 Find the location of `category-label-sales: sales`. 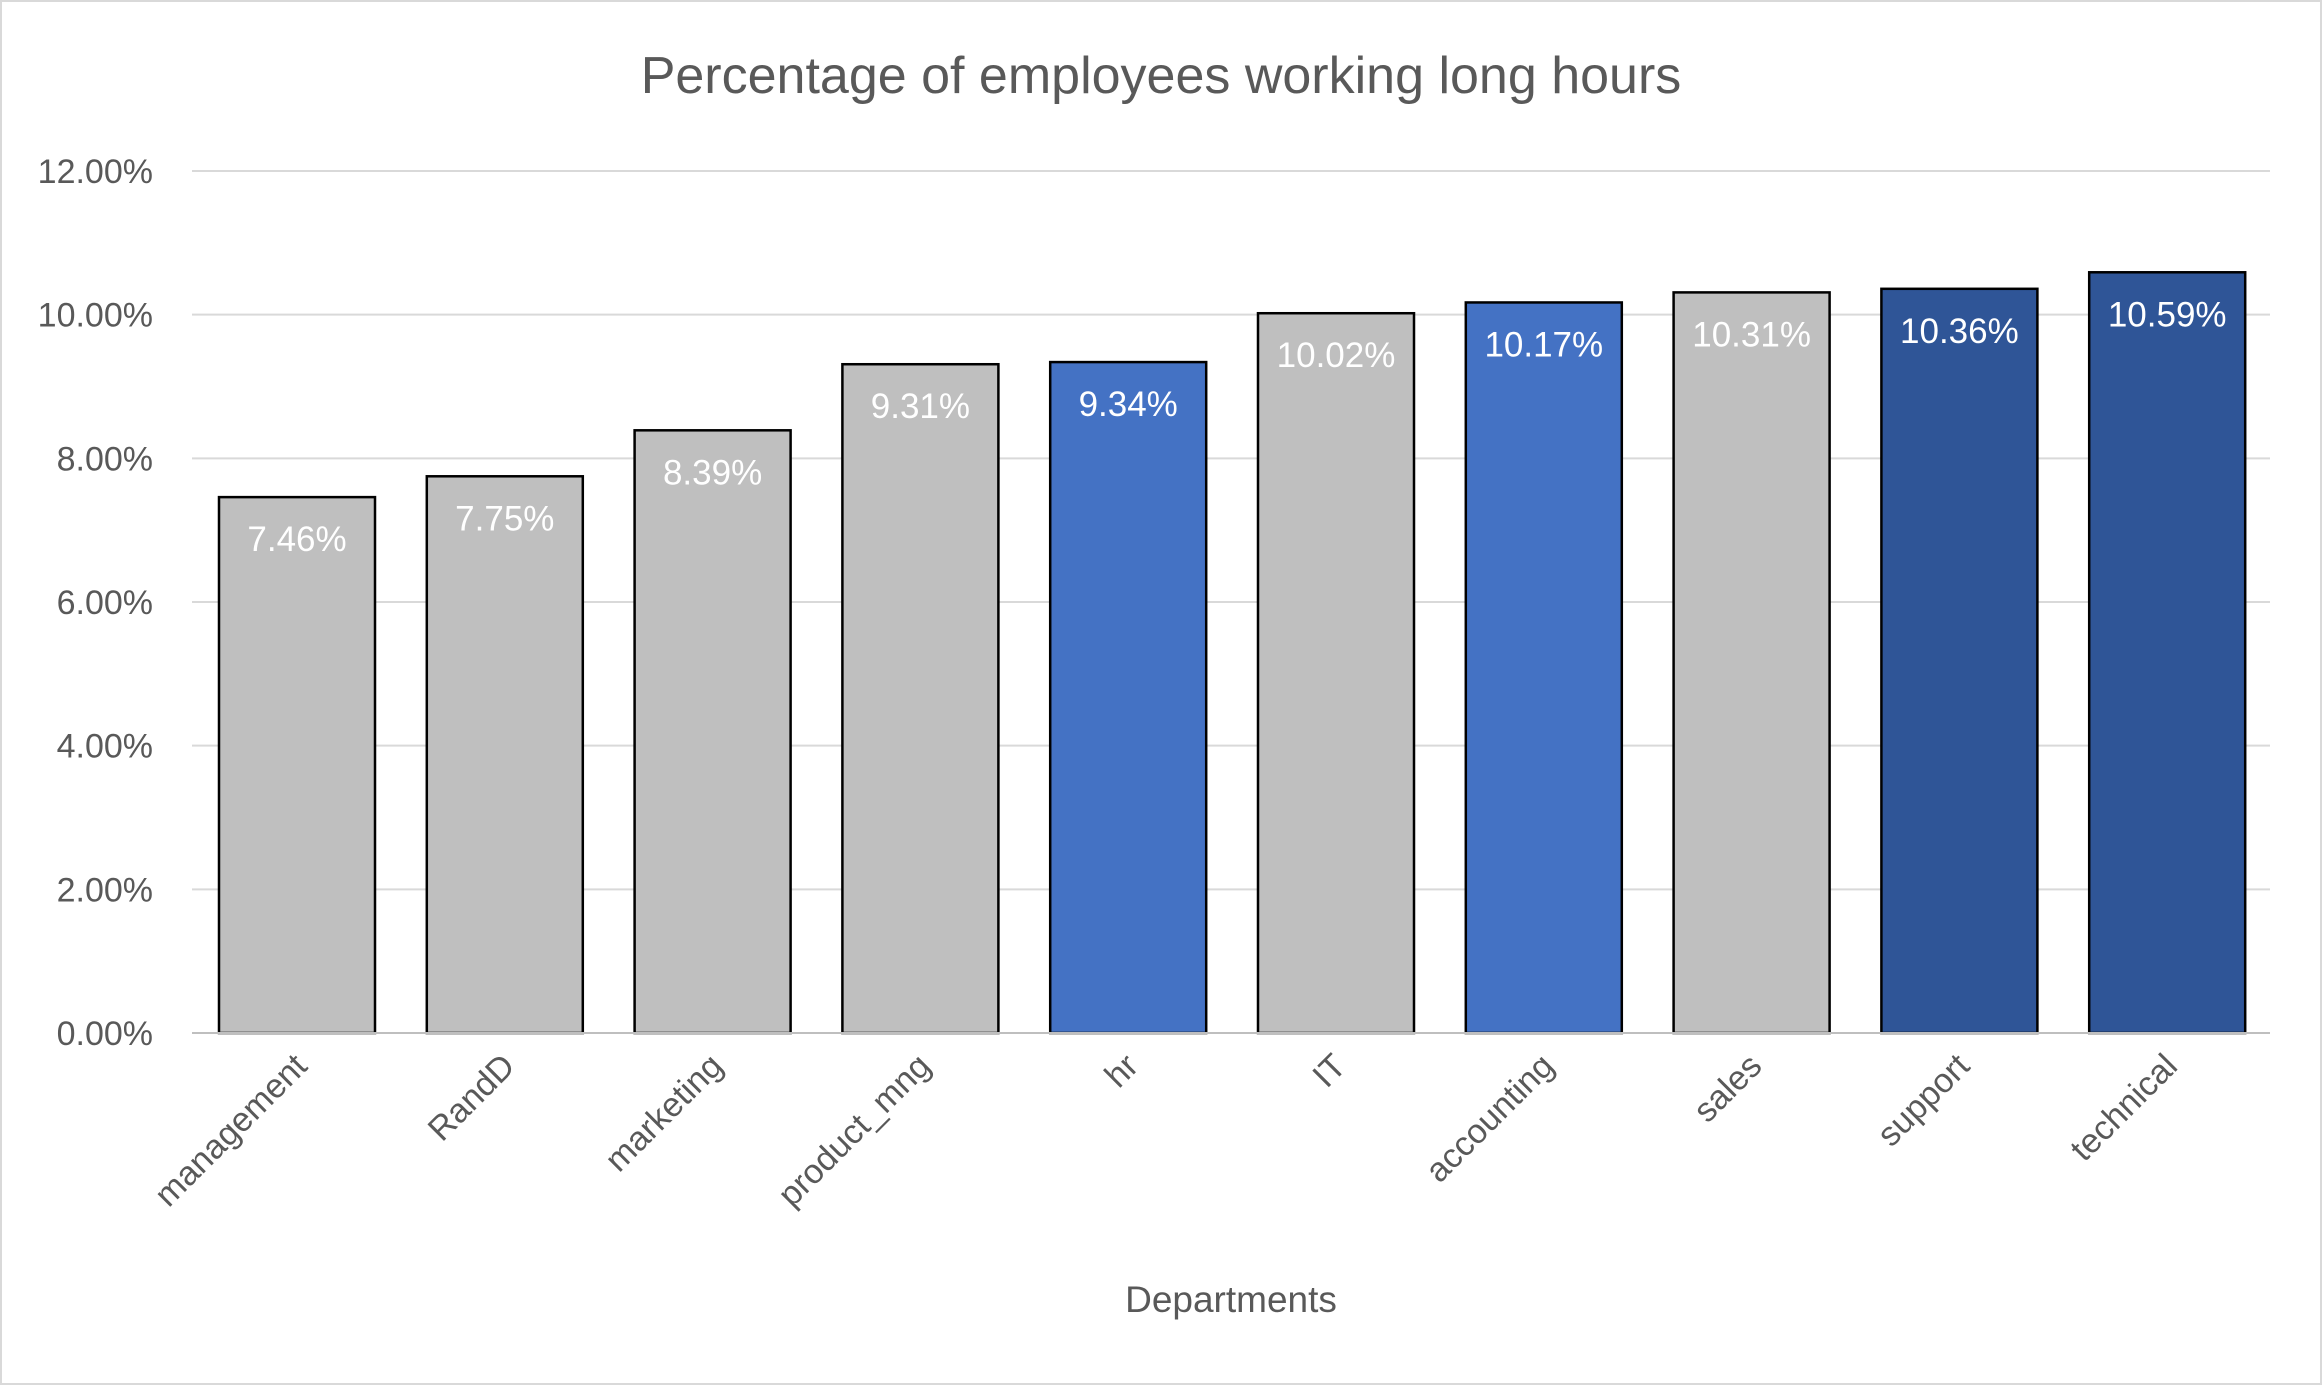

category-label-sales: sales is located at coordinates (1727, 1088).